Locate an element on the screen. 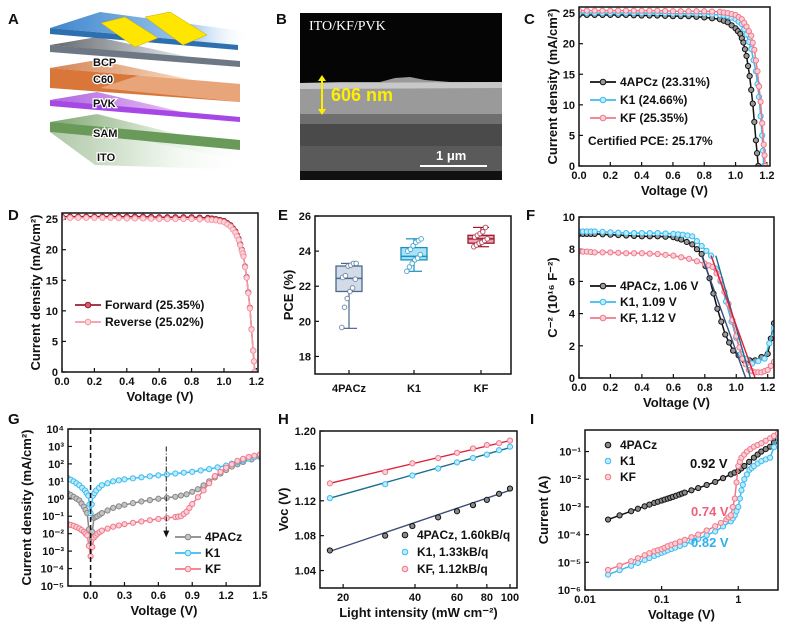  y-tick-label: 1.08 is located at coordinates (305, 537).